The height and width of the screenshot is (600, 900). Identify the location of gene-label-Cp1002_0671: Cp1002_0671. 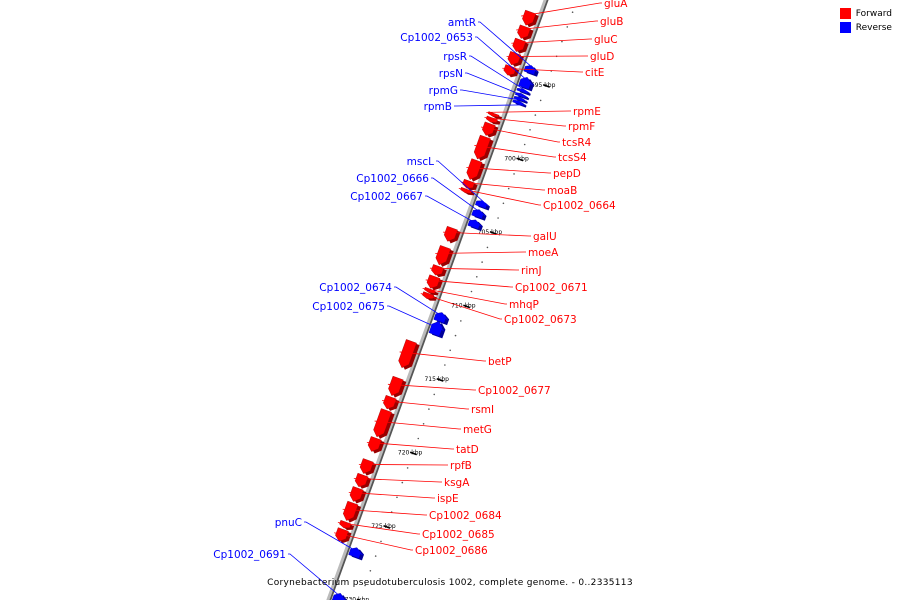
(551, 288).